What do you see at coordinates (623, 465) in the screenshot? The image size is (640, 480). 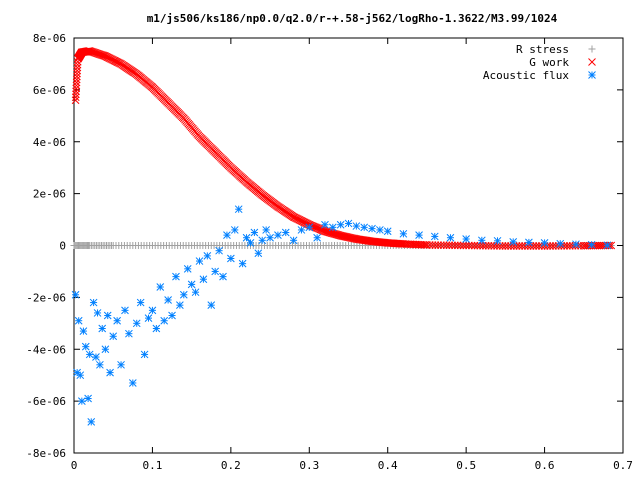 I see `x-tick-label: 0.7` at bounding box center [623, 465].